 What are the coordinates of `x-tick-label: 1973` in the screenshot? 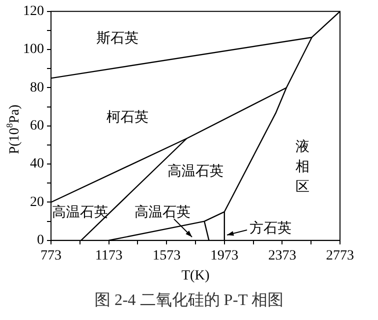 It's located at (224, 256).